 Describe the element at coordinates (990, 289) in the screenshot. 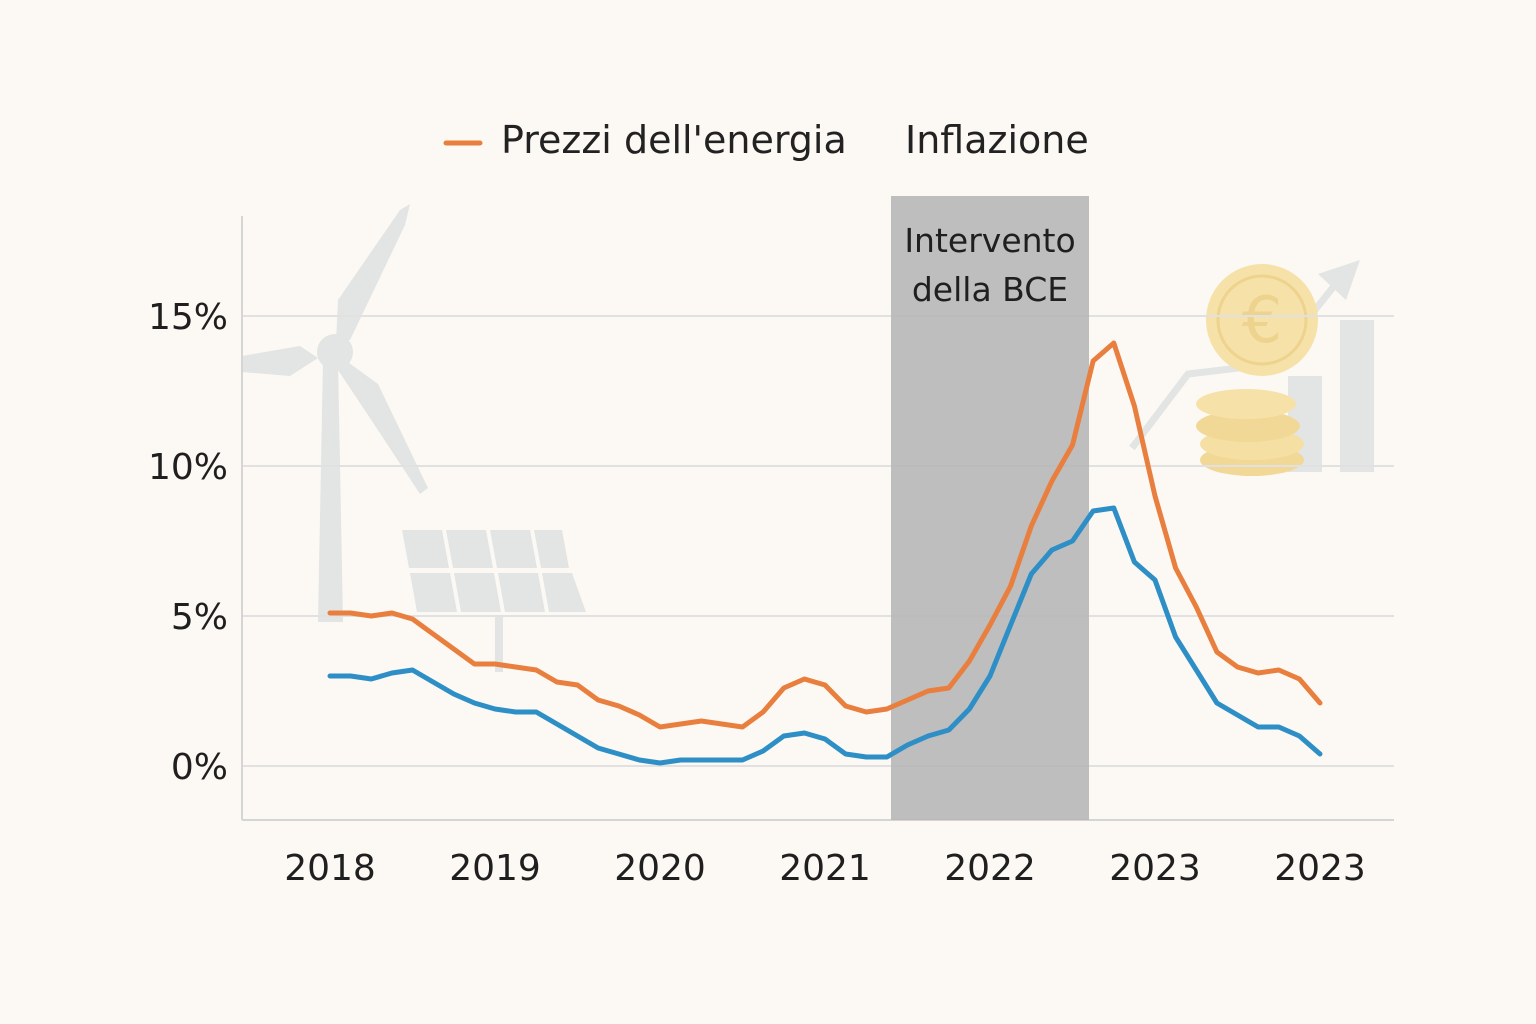

I see `annotation-label-line-2: della BCE` at that location.